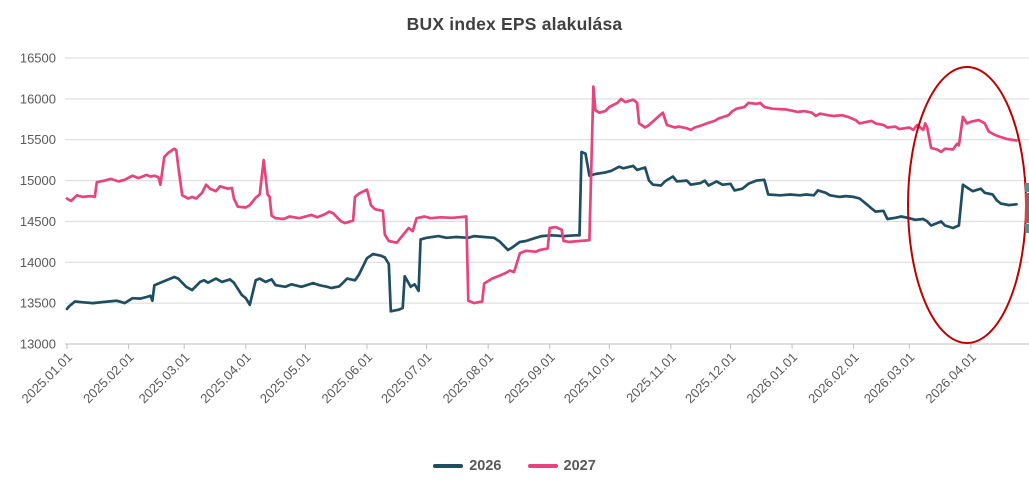 This screenshot has width=1029, height=484. What do you see at coordinates (542, 466) in the screenshot?
I see `legend-swatch-2027` at bounding box center [542, 466].